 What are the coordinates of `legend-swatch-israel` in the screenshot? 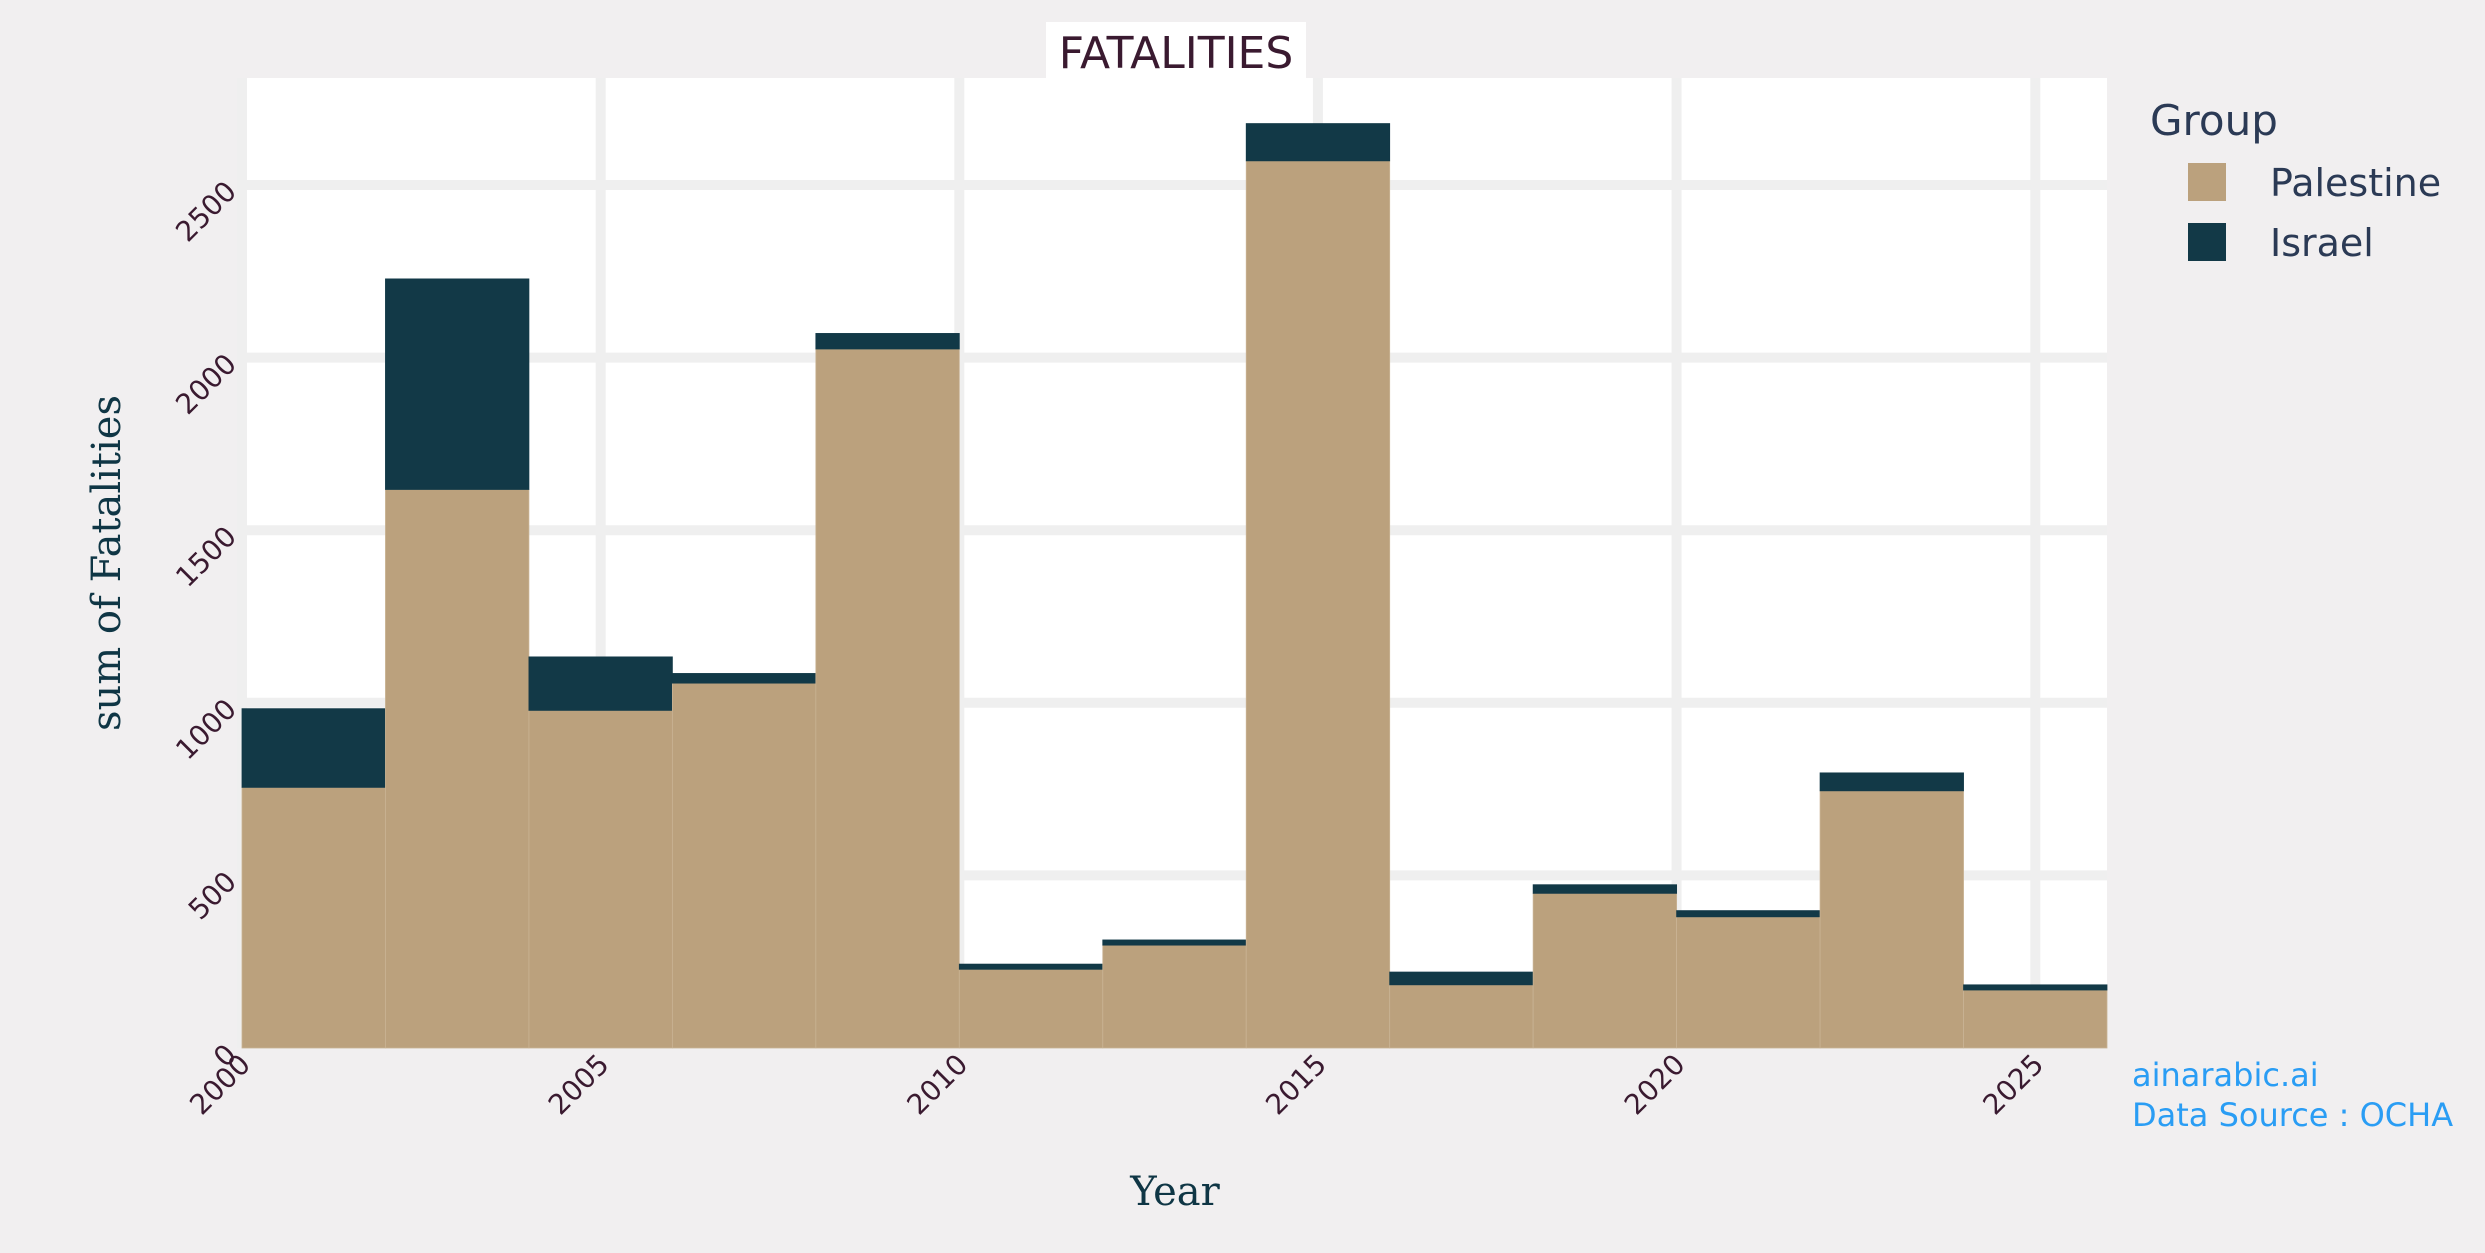 It's located at (2207, 242).